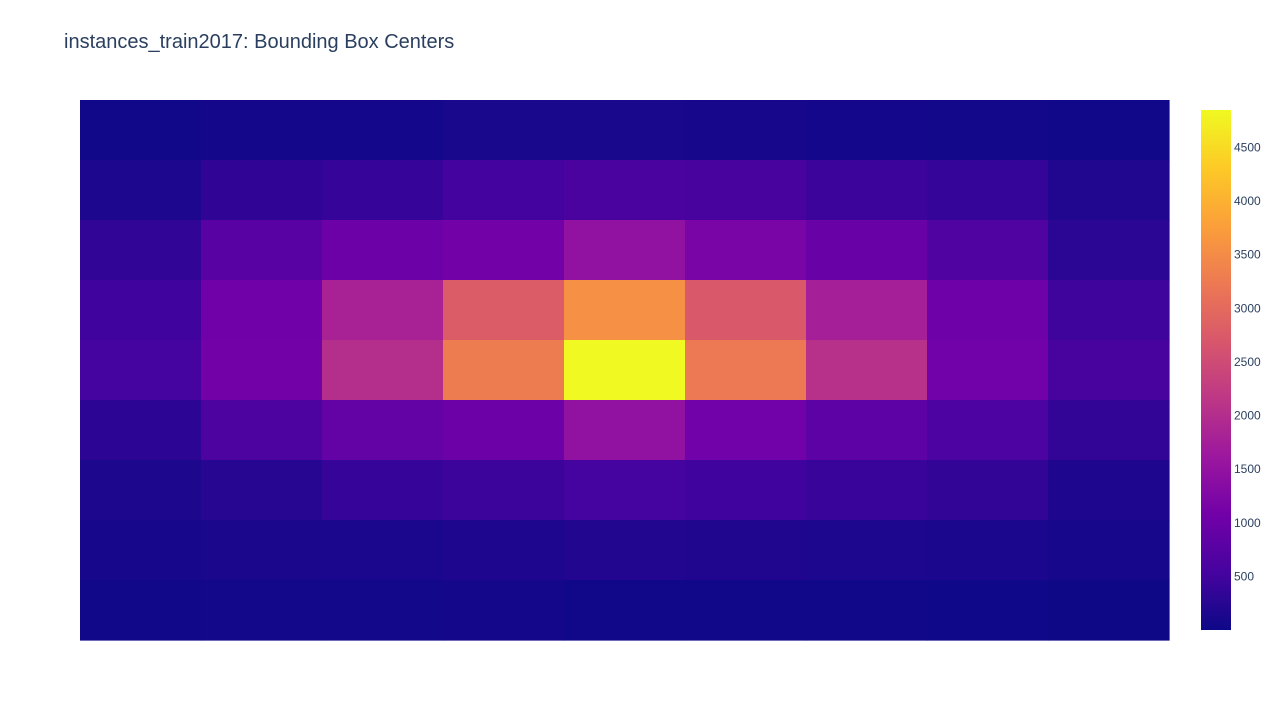 This screenshot has width=1280, height=720. Describe the element at coordinates (1247, 148) in the screenshot. I see `colorbar-tick-label: 4500` at that location.